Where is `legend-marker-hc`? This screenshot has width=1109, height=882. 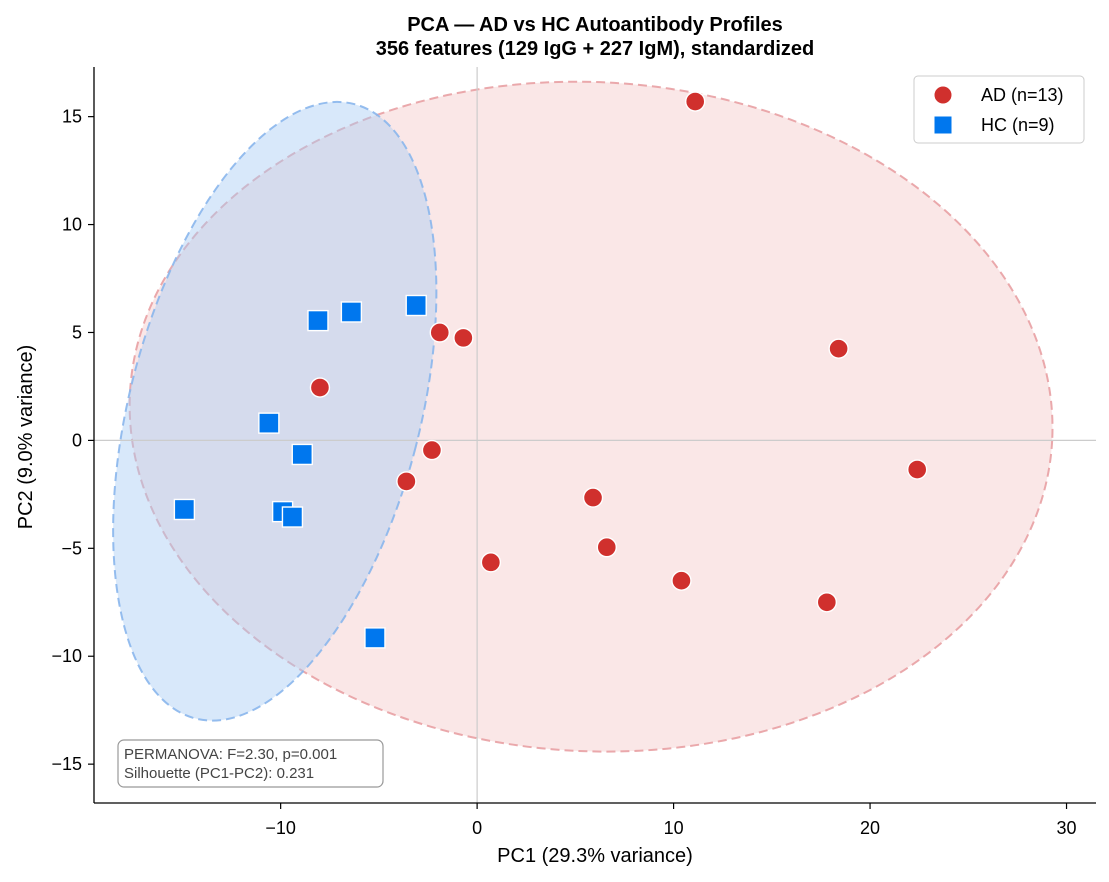
legend-marker-hc is located at coordinates (943, 125).